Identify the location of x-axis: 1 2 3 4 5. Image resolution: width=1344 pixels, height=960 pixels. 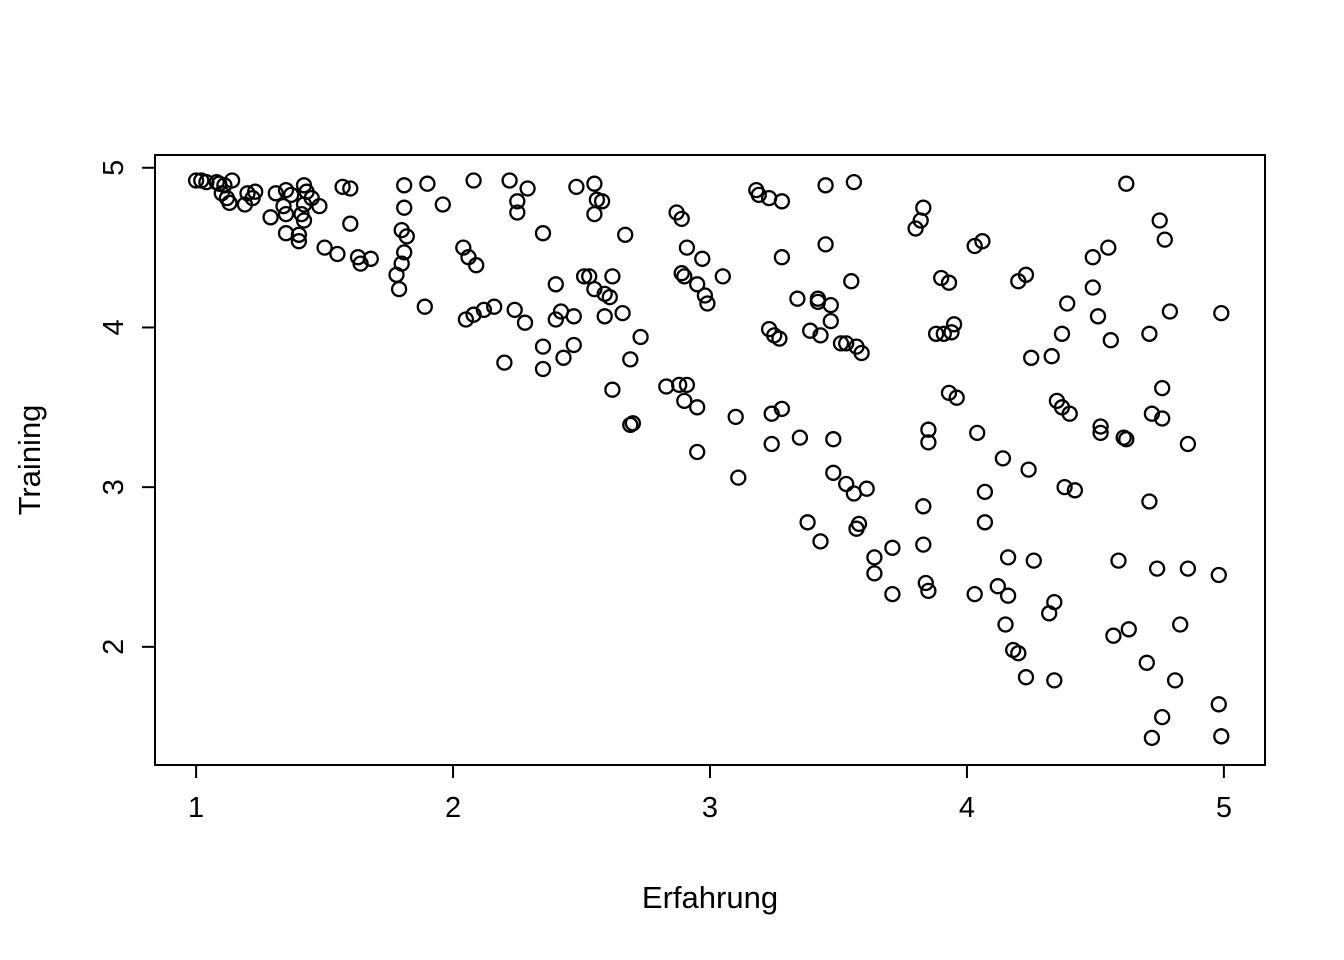
(710, 794).